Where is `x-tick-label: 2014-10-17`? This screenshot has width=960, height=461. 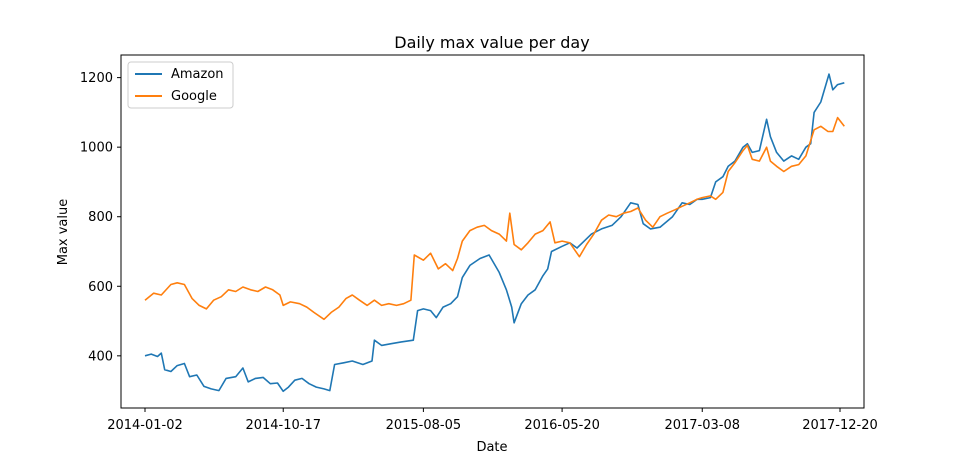
x-tick-label: 2014-10-17 is located at coordinates (283, 425).